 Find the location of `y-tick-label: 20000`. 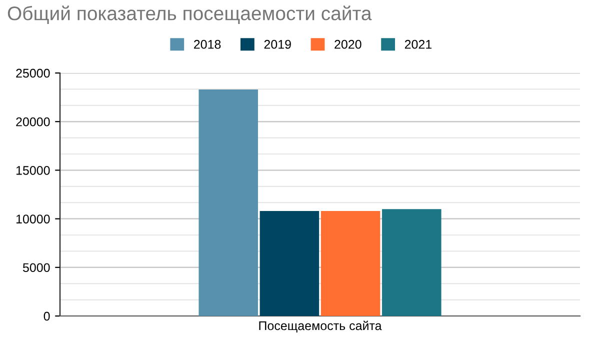

y-tick-label: 20000 is located at coordinates (33, 121).